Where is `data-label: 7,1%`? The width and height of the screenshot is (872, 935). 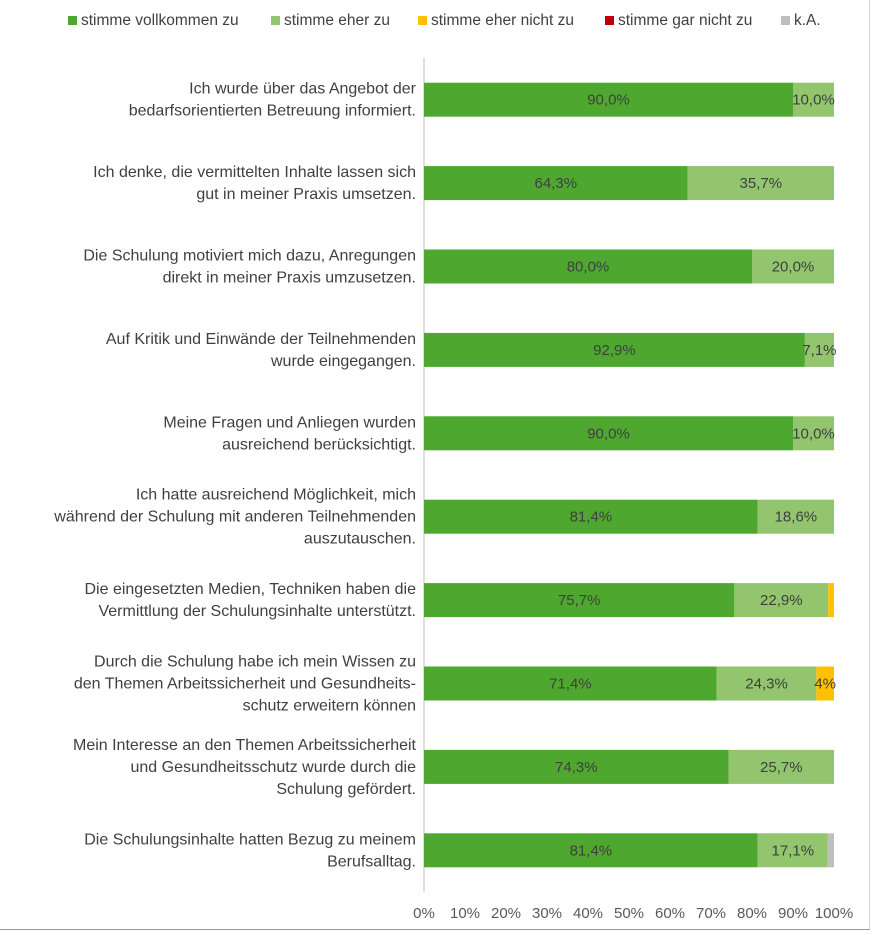
data-label: 7,1% is located at coordinates (819, 350).